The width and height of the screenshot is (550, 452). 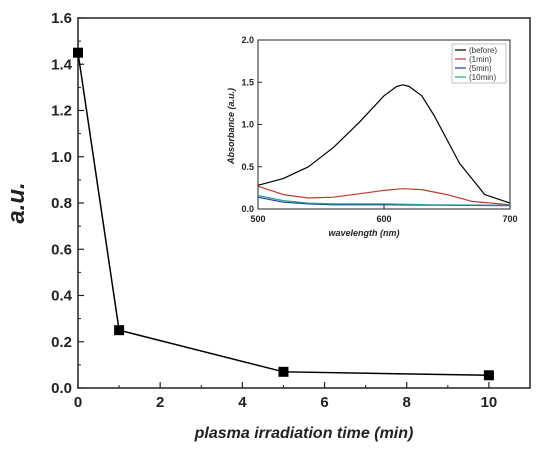 I want to click on main-y-tick-label: 0.0, so click(x=61, y=388).